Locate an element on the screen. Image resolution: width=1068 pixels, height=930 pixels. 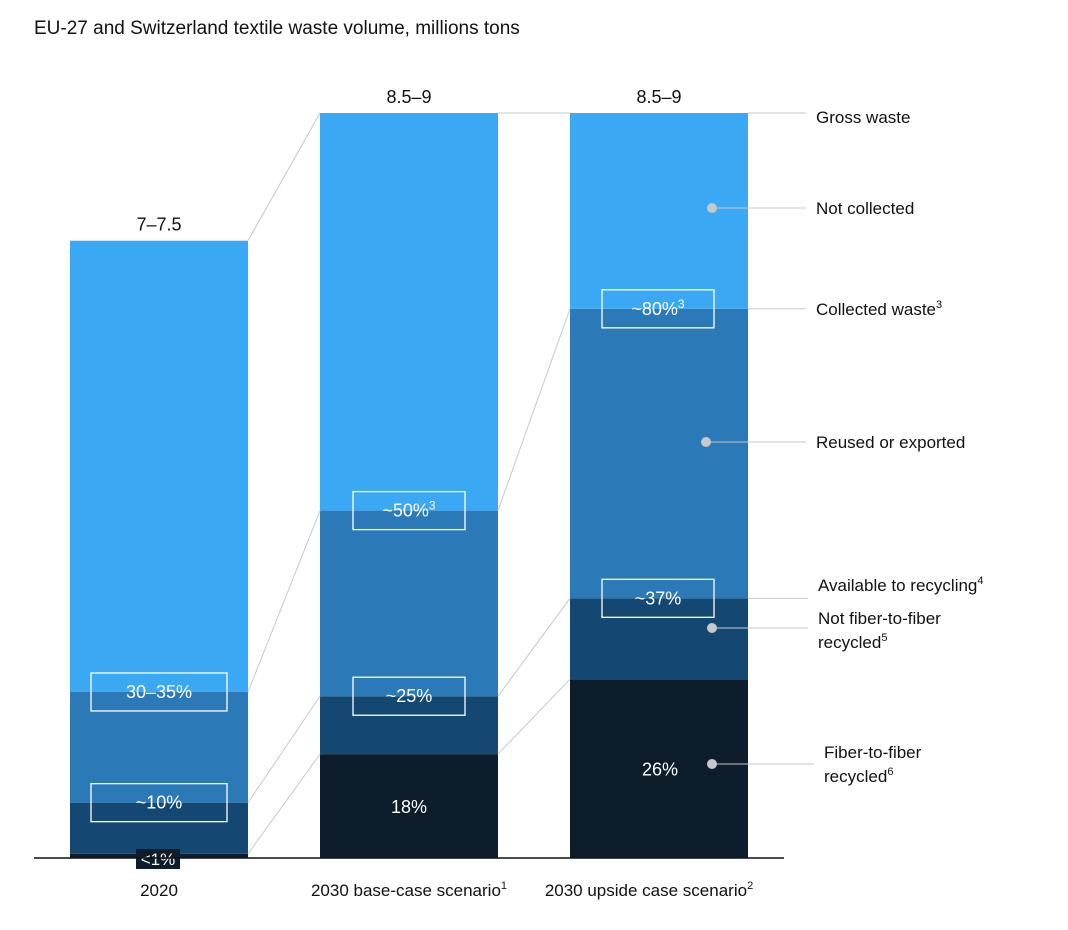
legend-collected-waste: Collected waste3 is located at coordinates (879, 309).